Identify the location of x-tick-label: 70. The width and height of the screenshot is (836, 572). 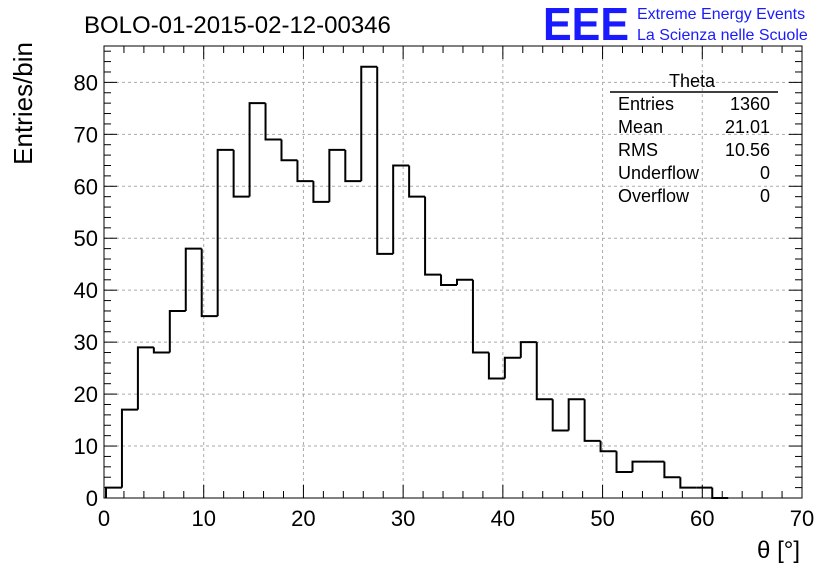
(802, 518).